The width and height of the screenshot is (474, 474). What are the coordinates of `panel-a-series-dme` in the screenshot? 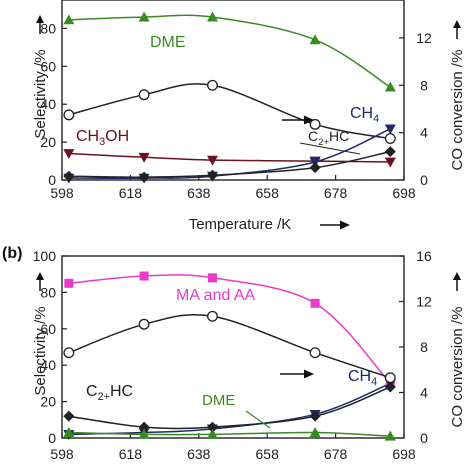 It's located at (229, 51).